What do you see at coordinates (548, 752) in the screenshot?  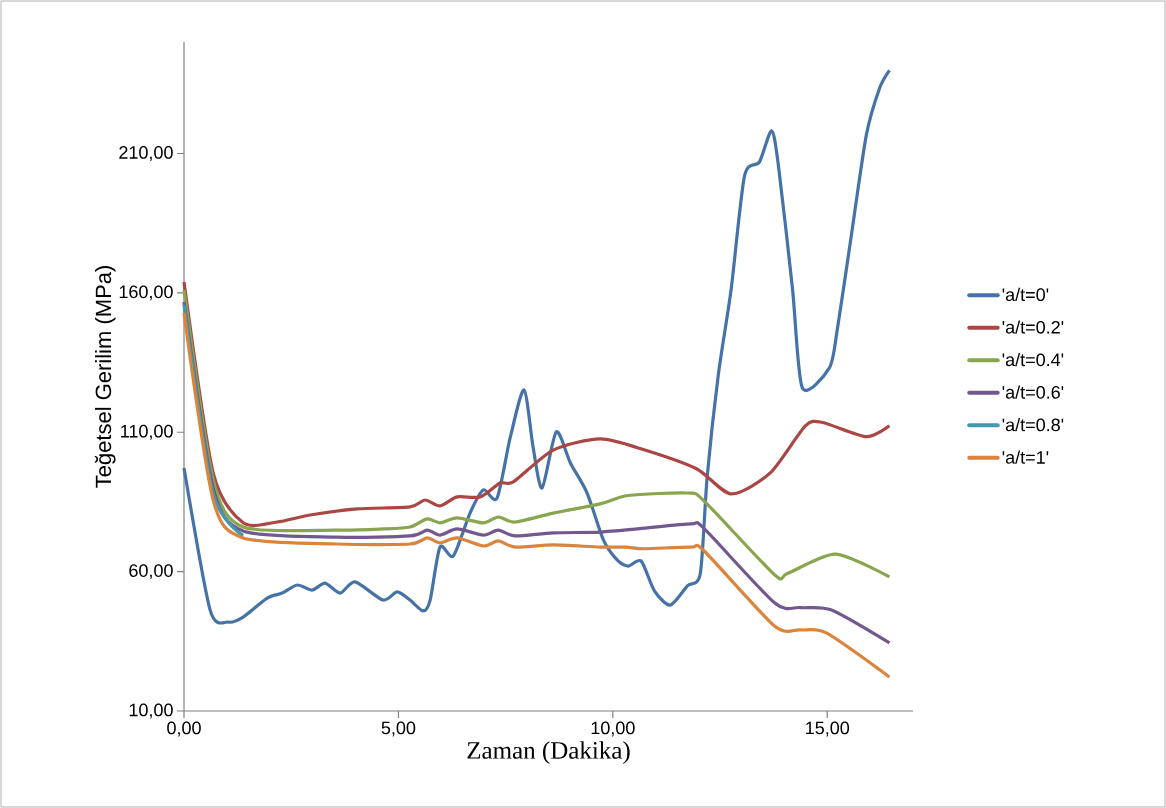 I see `x-axis-title: Zaman (Dakika)` at bounding box center [548, 752].